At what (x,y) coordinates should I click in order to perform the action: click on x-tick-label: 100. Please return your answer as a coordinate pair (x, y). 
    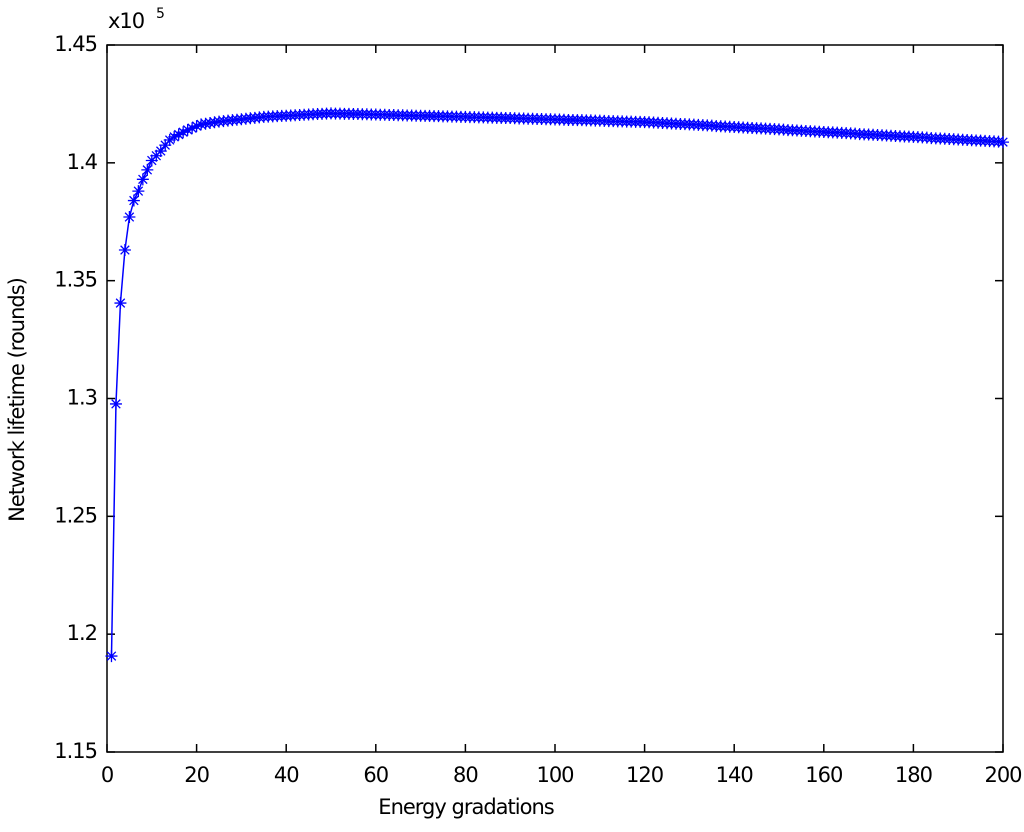
    Looking at the image, I should click on (554, 775).